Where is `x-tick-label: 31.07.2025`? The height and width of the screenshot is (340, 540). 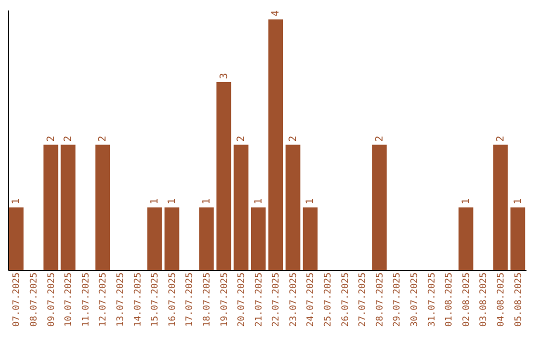 x-tick-label: 31.07.2025 is located at coordinates (432, 299).